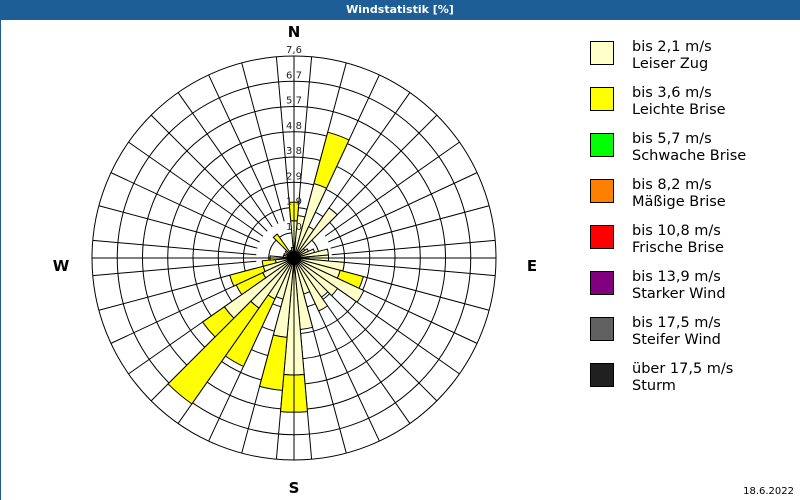  Describe the element at coordinates (400, 10) in the screenshot. I see `window-title: Windstatistik [%]` at that location.